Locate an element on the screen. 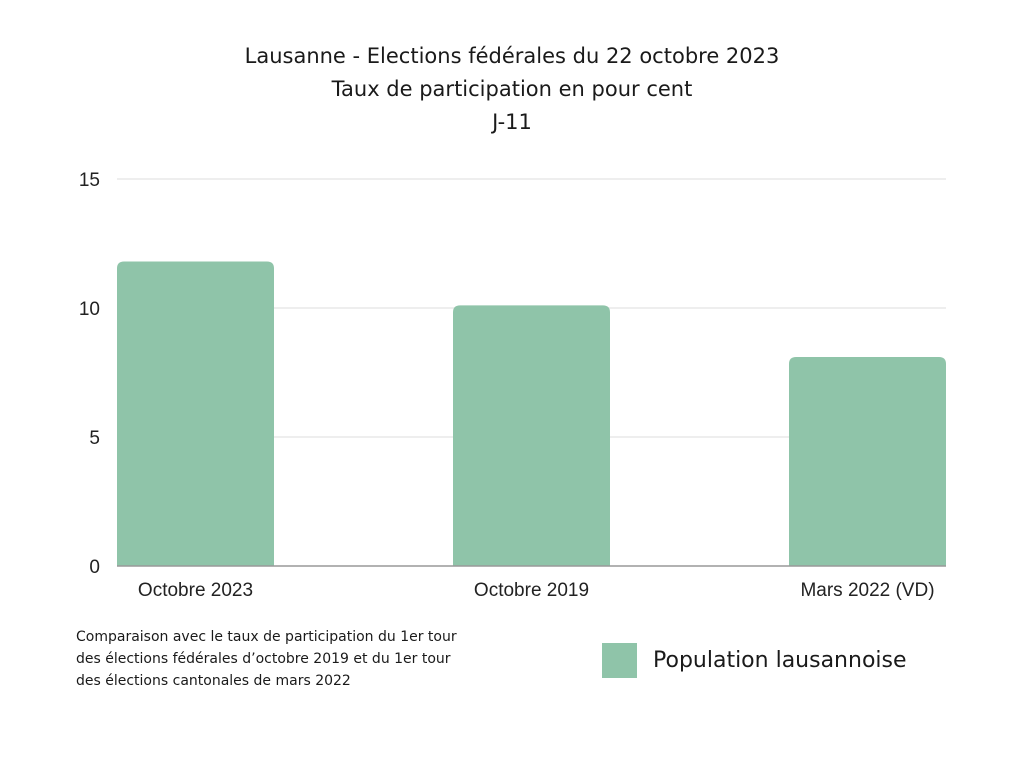 Image resolution: width=1024 pixels, height=768 pixels. legend: Population lausannoise is located at coordinates (754, 660).